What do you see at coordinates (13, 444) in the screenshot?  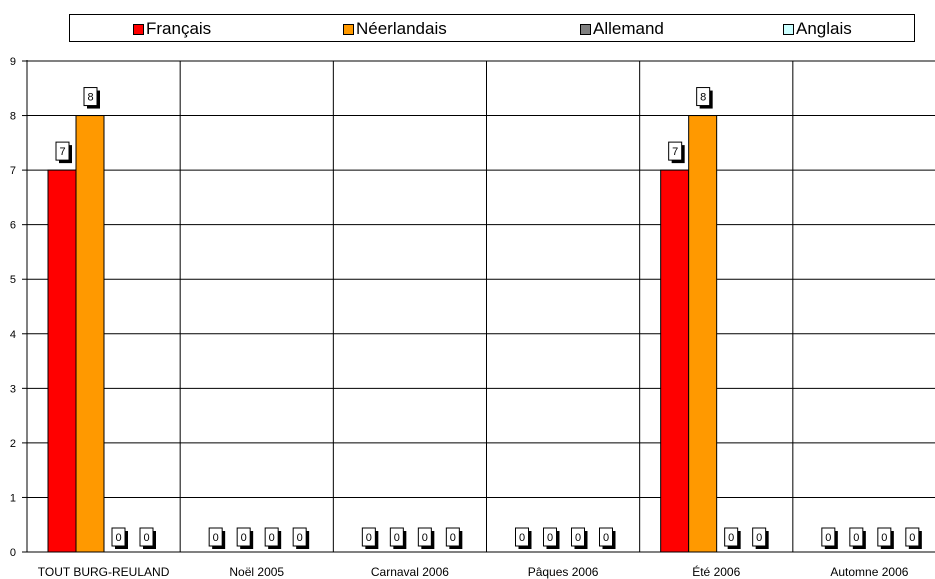 I see `y-tick-label: 2` at bounding box center [13, 444].